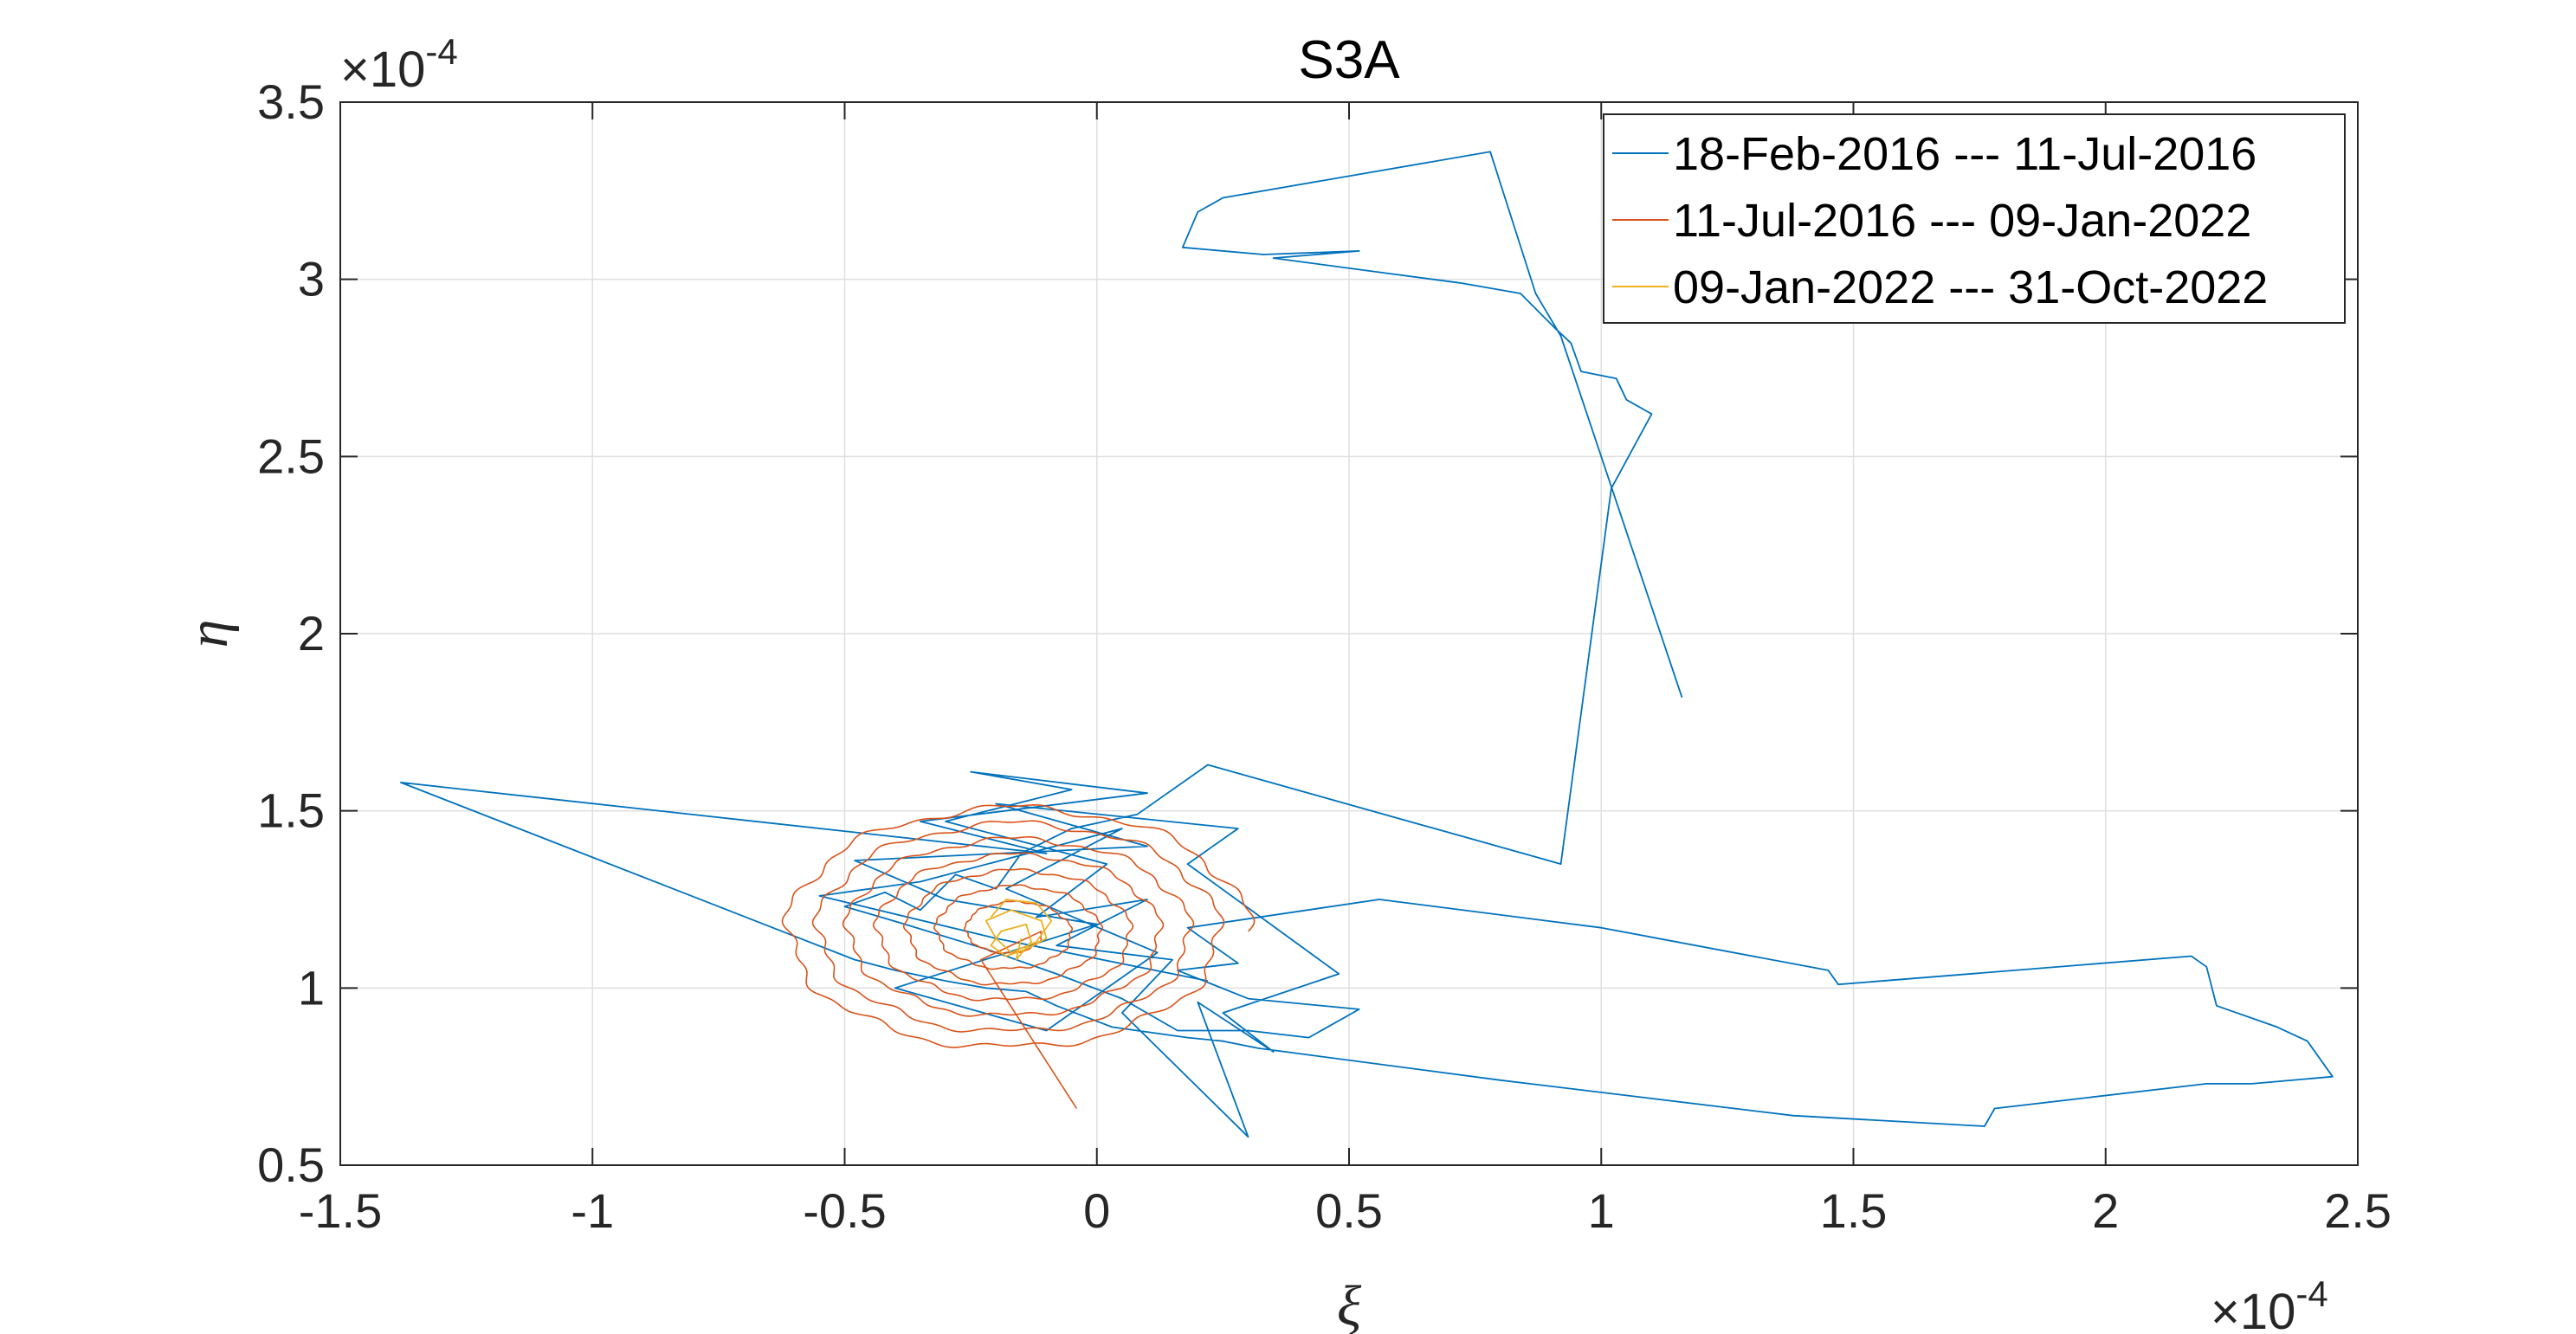  I want to click on chart-title: S3A, so click(1349, 60).